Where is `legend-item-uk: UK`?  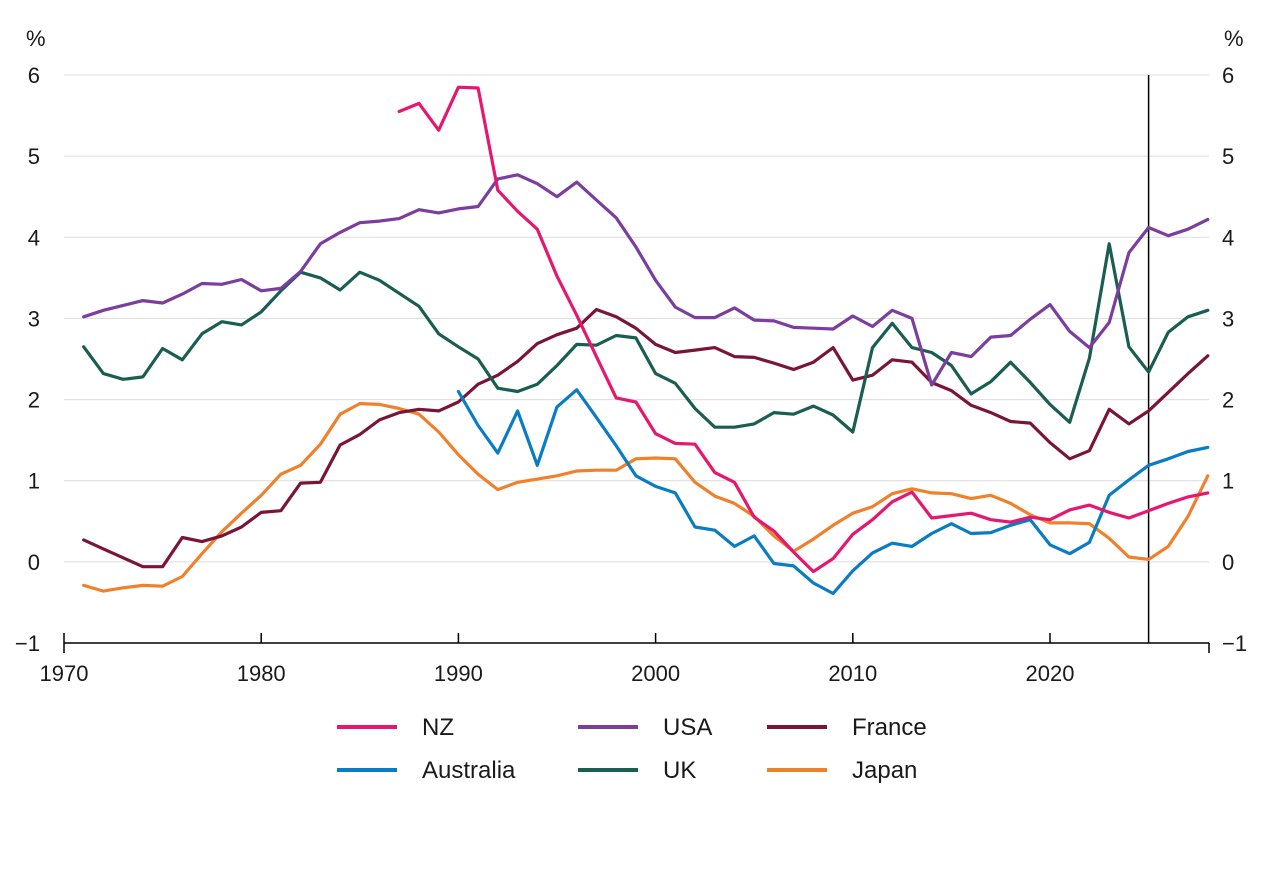 legend-item-uk: UK is located at coordinates (637, 770).